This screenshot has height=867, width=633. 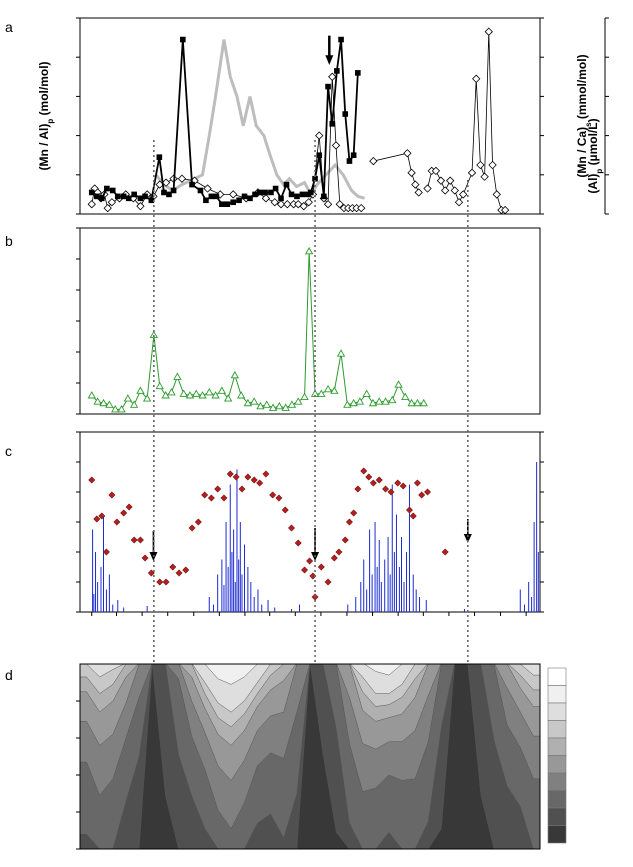 What do you see at coordinates (225, 122) in the screenshot?
I see `mn-al-series-line` at bounding box center [225, 122].